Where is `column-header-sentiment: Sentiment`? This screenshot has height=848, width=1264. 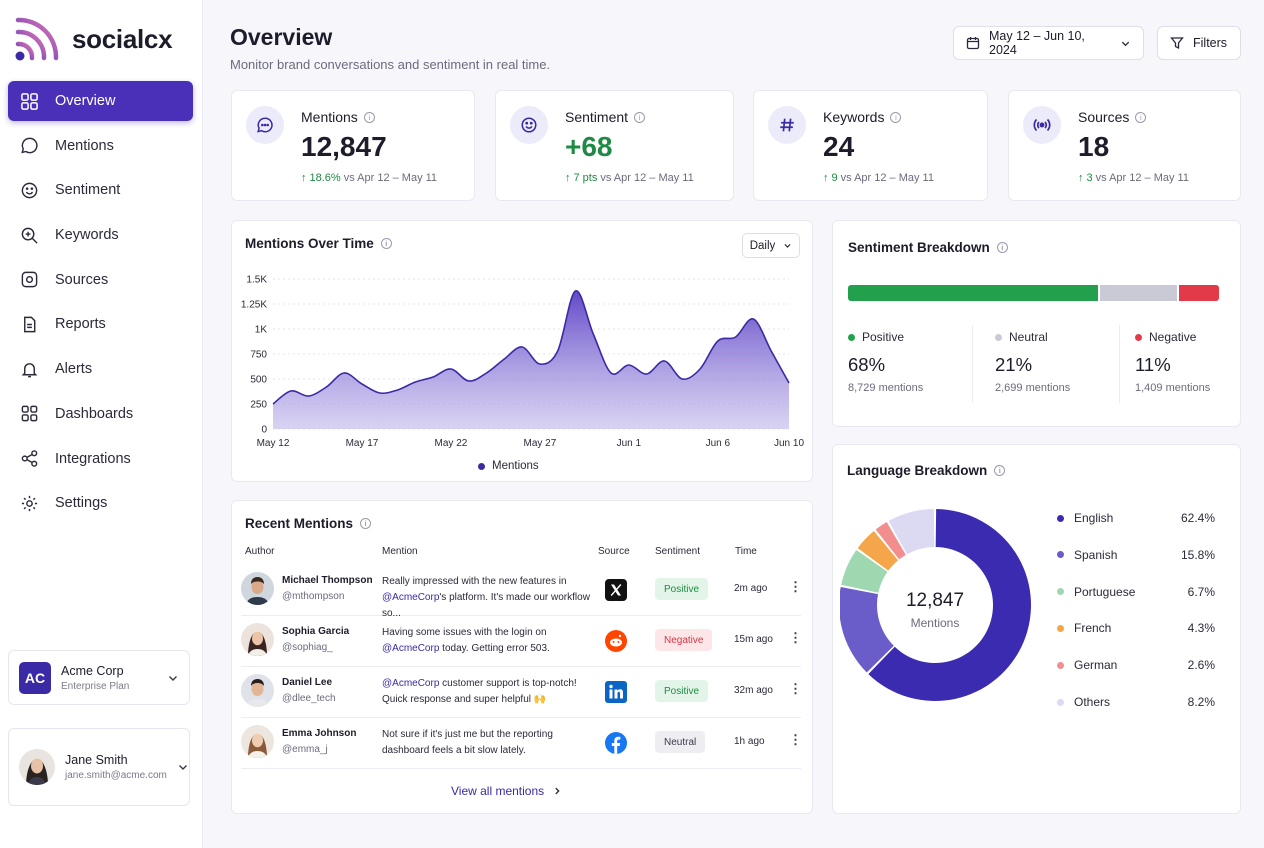 column-header-sentiment: Sentiment is located at coordinates (678, 551).